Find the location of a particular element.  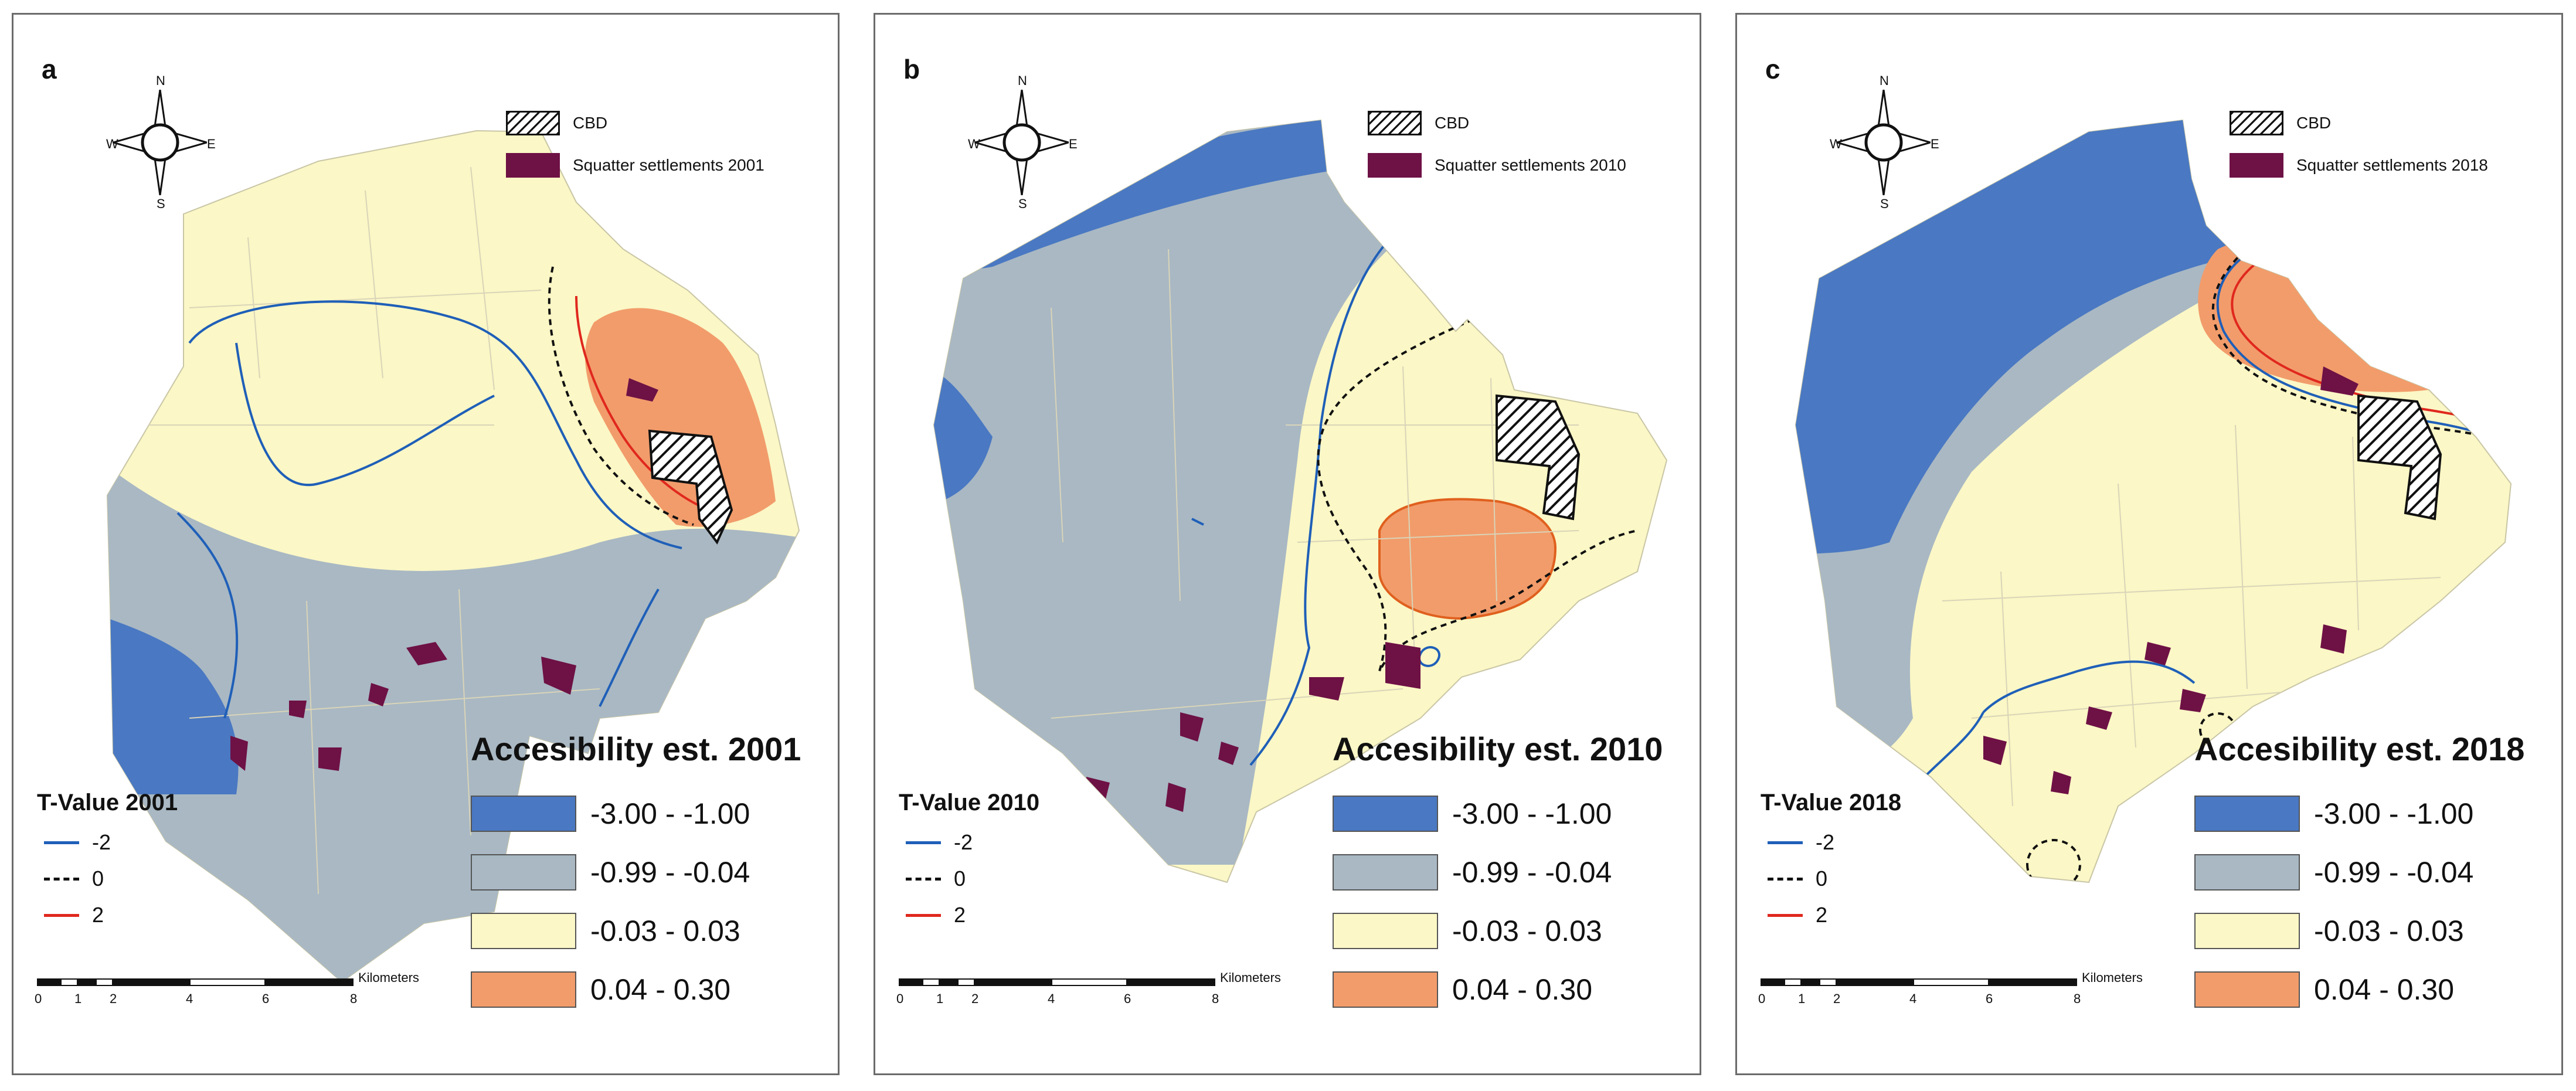

class-gray-b is located at coordinates (1175, 492).